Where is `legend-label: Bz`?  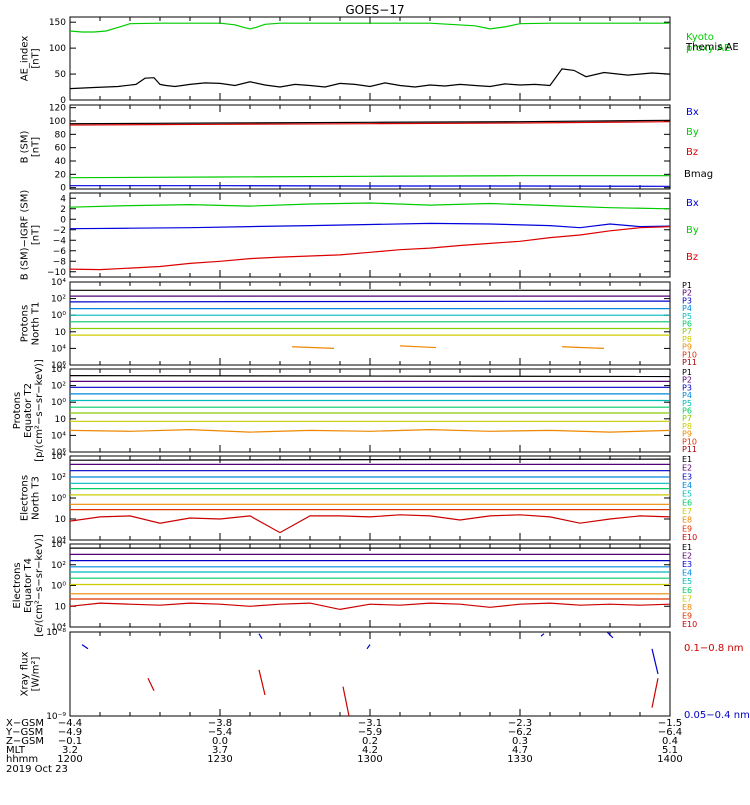 legend-label: Bz is located at coordinates (692, 257).